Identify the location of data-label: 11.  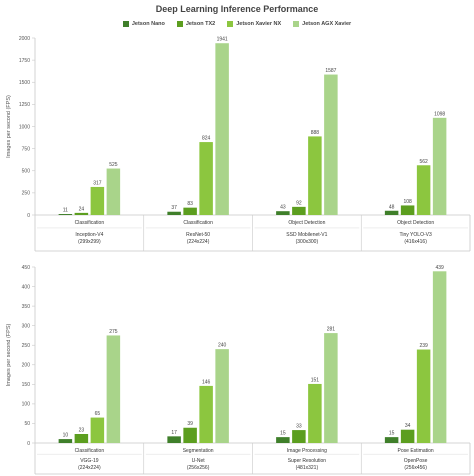
(65, 211).